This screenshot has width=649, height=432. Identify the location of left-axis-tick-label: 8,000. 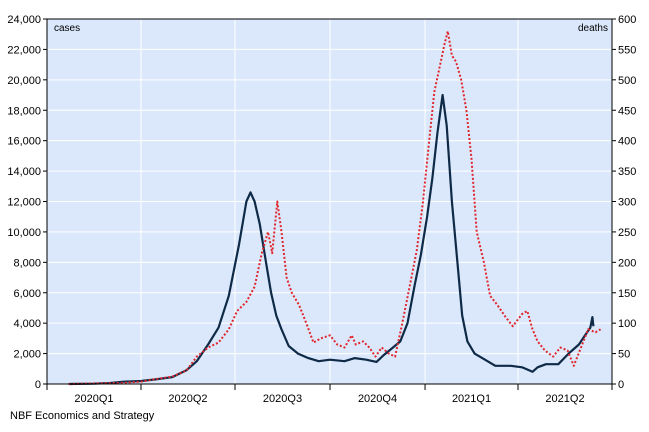
(27, 263).